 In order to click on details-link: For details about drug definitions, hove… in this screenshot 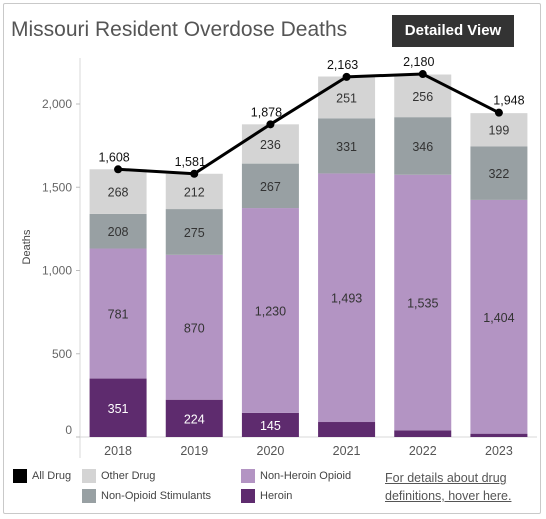, I will do `click(460, 487)`.